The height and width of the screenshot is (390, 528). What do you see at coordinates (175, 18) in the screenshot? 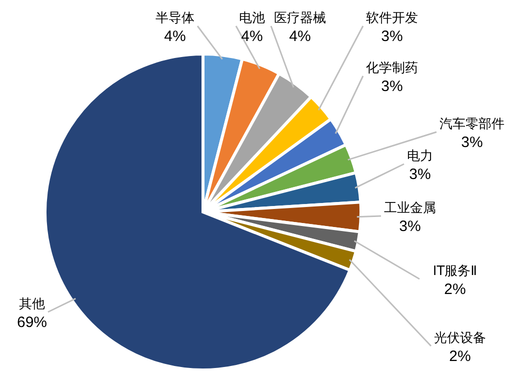
I see `slice-label: 半导体` at bounding box center [175, 18].